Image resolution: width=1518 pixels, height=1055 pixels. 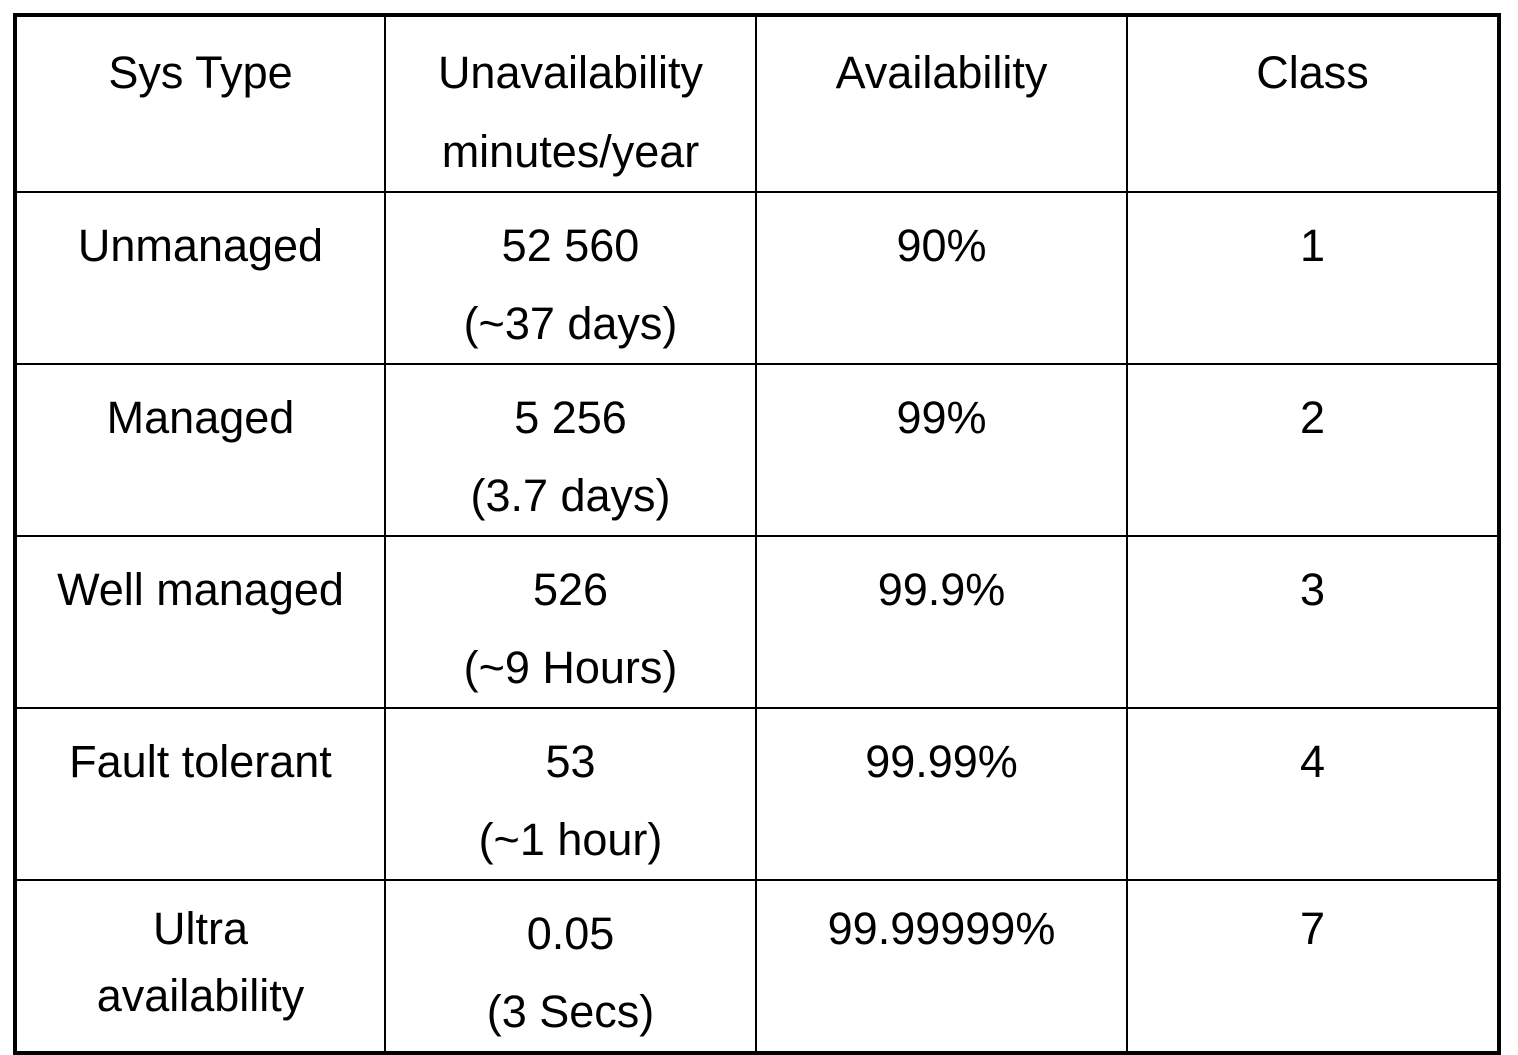 I want to click on class-cell: 4, so click(x=1313, y=794).